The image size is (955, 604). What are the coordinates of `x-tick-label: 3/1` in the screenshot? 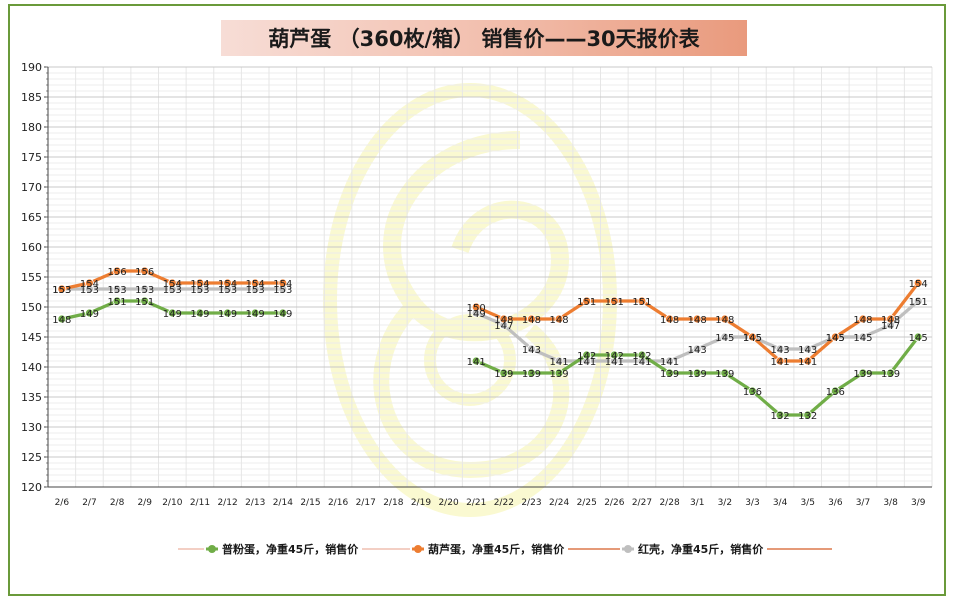 It's located at (697, 503).